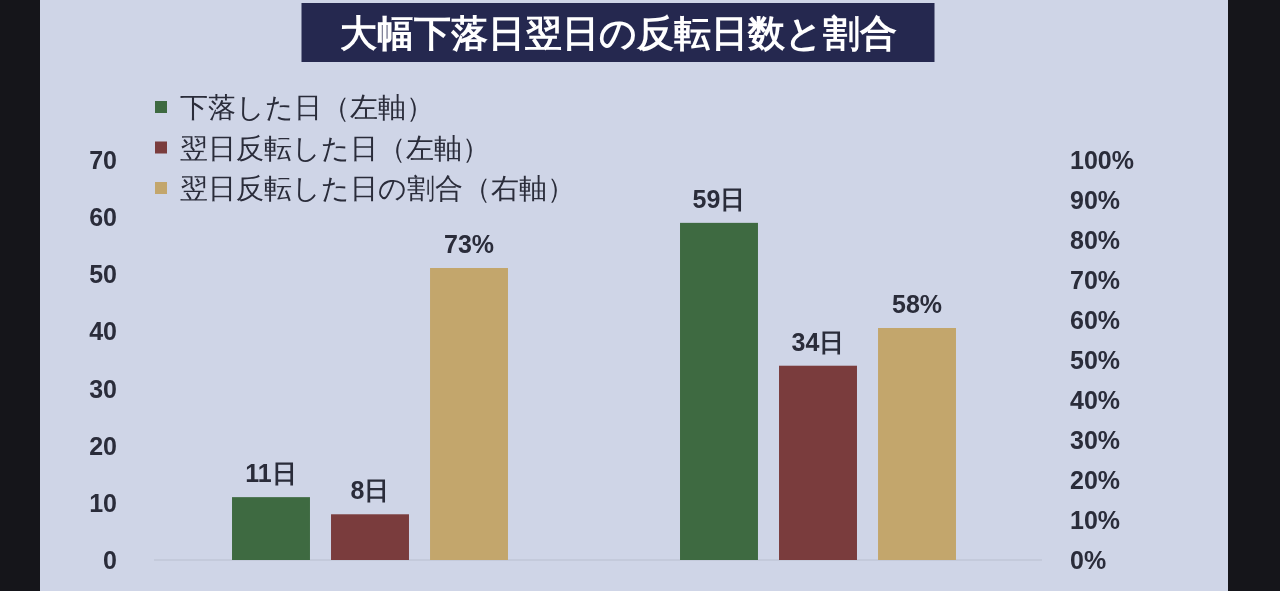 The height and width of the screenshot is (591, 1280). Describe the element at coordinates (917, 304) in the screenshot. I see `data-label: 58%` at that location.